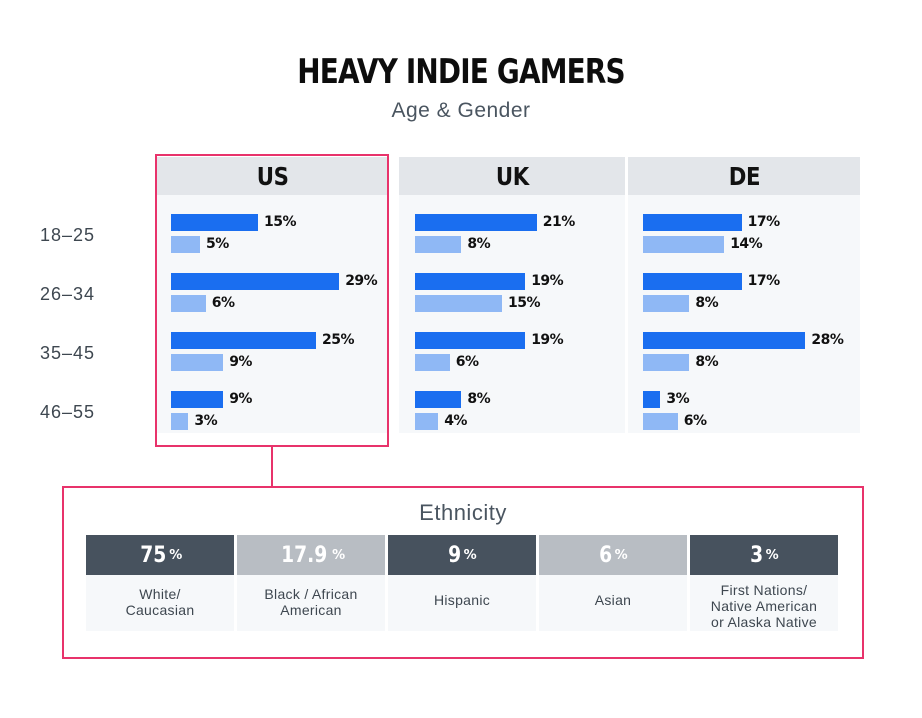  I want to click on bar-us-46-55-s1, so click(197, 399).